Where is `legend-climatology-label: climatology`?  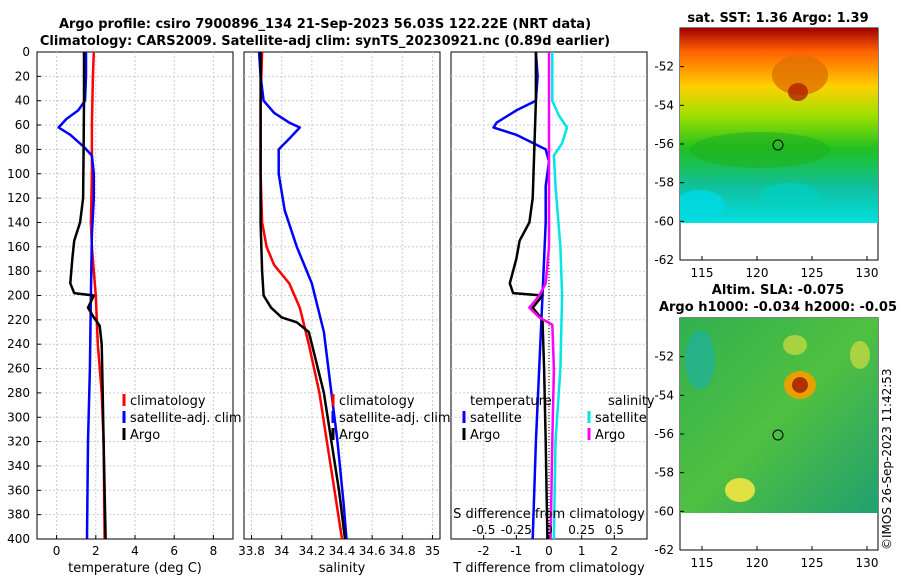
legend-climatology-label: climatology is located at coordinates (168, 401).